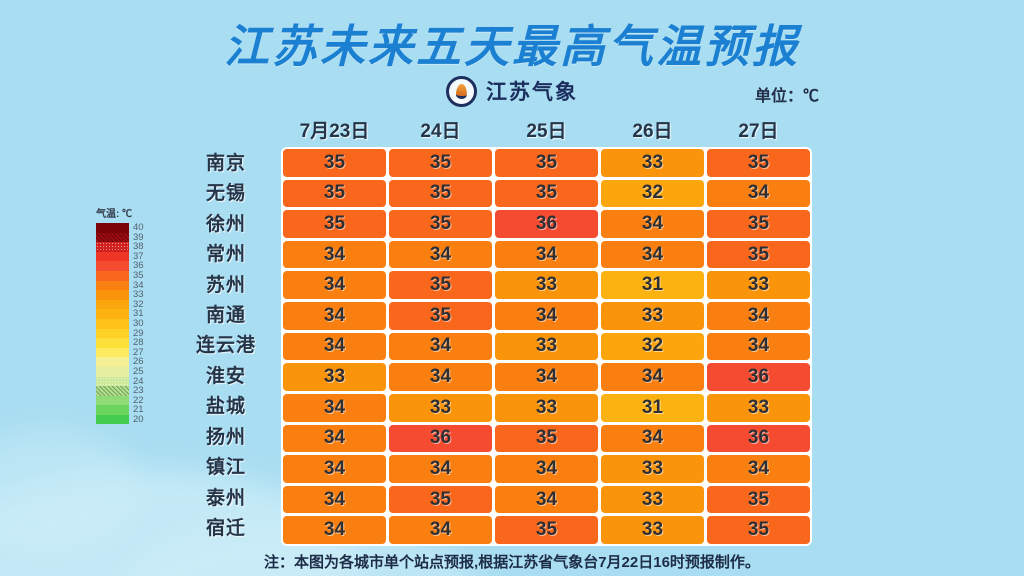 Image resolution: width=1024 pixels, height=576 pixels. Describe the element at coordinates (532, 92) in the screenshot. I see `brand-name: 江苏气象` at that location.